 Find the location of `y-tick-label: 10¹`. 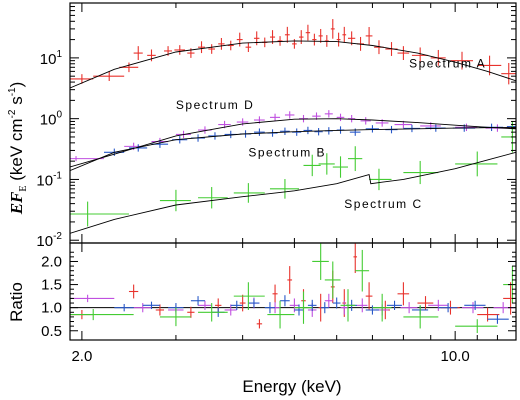

y-tick-label: 10¹ is located at coordinates (51, 58).